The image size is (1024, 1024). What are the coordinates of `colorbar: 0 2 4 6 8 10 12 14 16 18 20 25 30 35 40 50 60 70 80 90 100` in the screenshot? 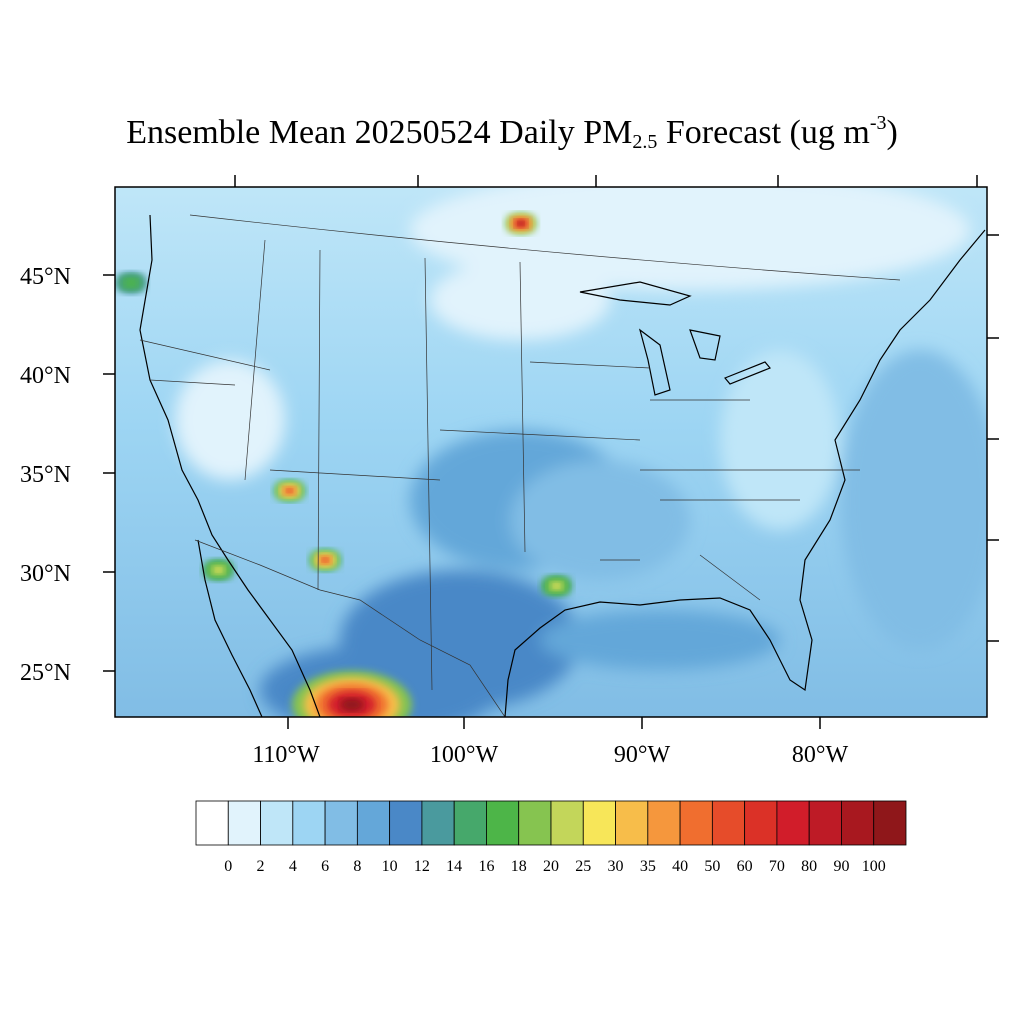 It's located at (551, 837).